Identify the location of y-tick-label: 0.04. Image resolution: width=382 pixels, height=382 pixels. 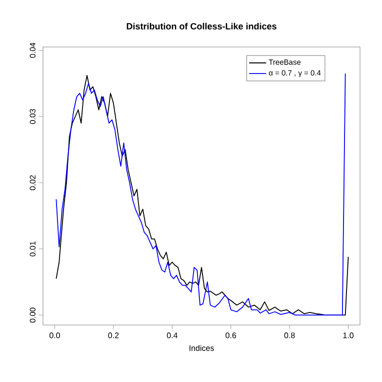
(33, 50).